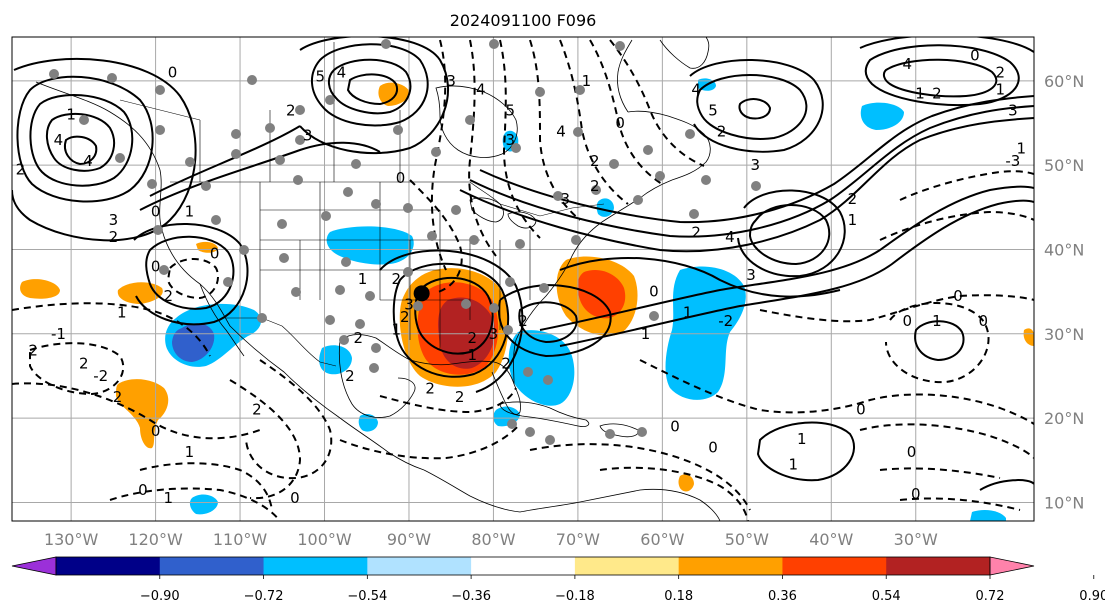 This screenshot has height=615, width=1105. Describe the element at coordinates (222, 320) in the screenshot. I see `coastline-baja` at that location.